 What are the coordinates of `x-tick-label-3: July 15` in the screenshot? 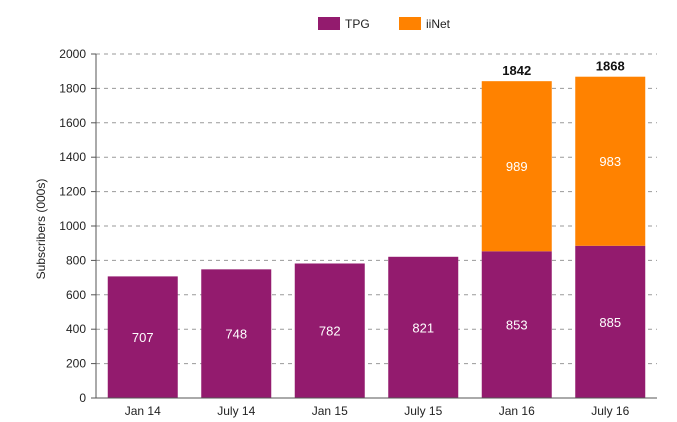 It's located at (423, 411).